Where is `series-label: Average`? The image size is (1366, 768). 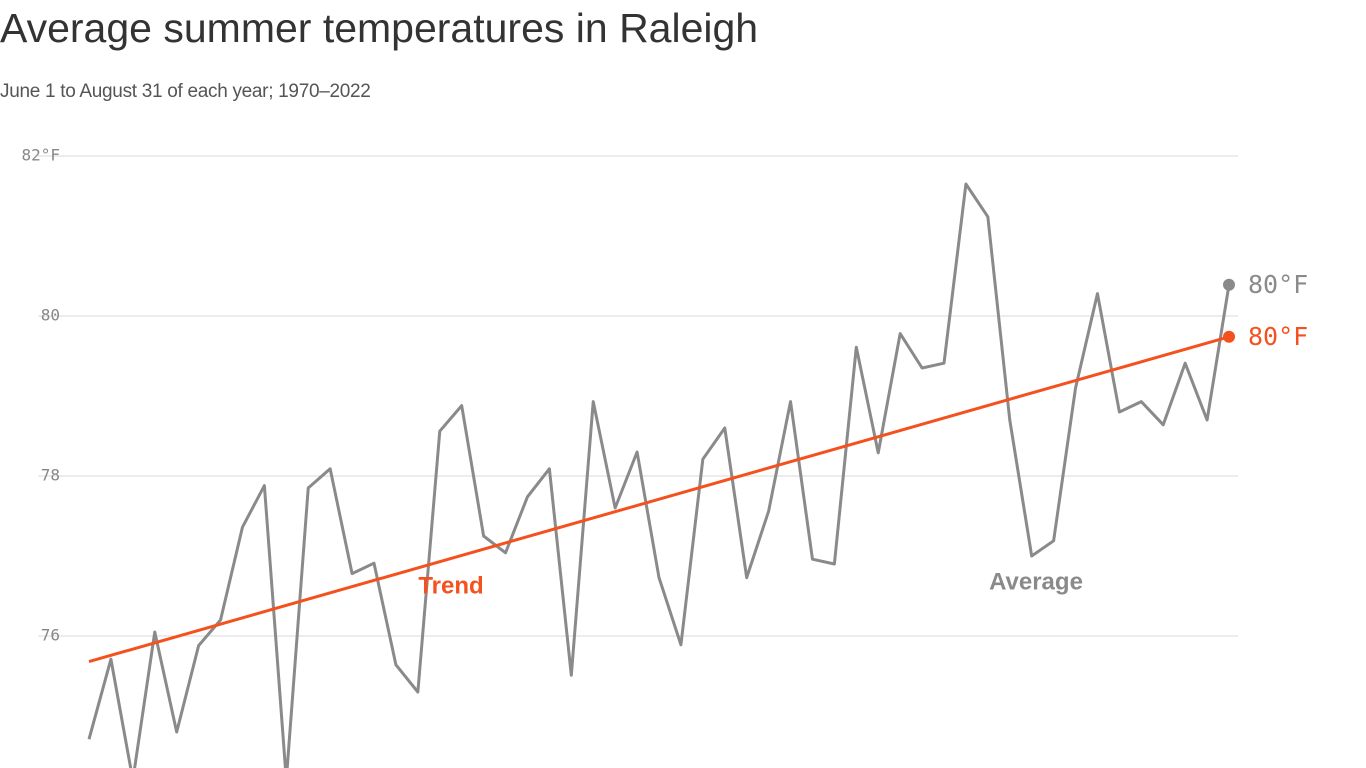 series-label: Average is located at coordinates (1036, 581).